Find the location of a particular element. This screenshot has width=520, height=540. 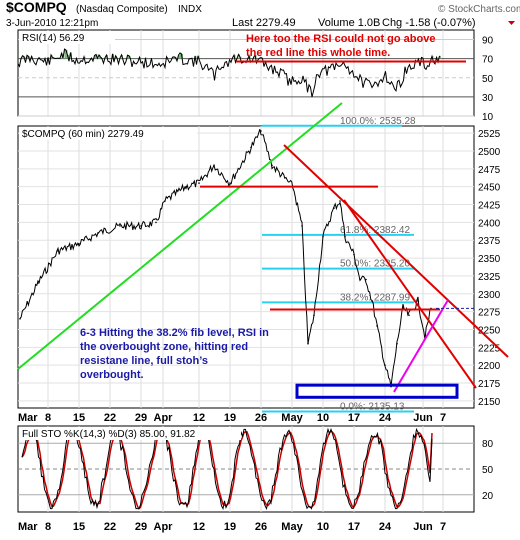

x-axis-bottom-label-1: 8 is located at coordinates (48, 527).